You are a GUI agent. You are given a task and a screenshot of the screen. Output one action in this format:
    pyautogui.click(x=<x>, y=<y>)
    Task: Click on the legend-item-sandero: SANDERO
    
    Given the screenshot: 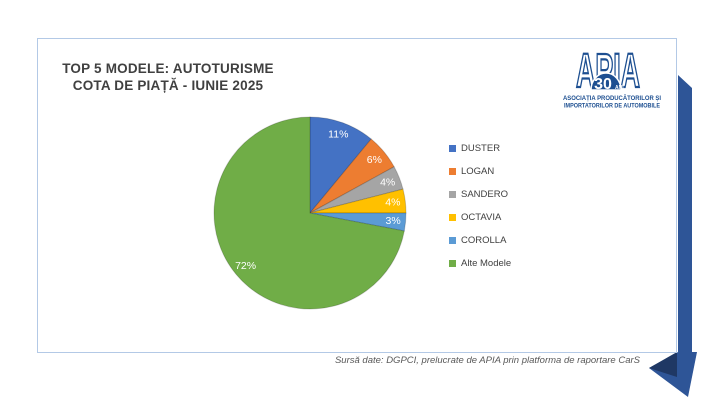 What is the action you would take?
    pyautogui.click(x=480, y=194)
    